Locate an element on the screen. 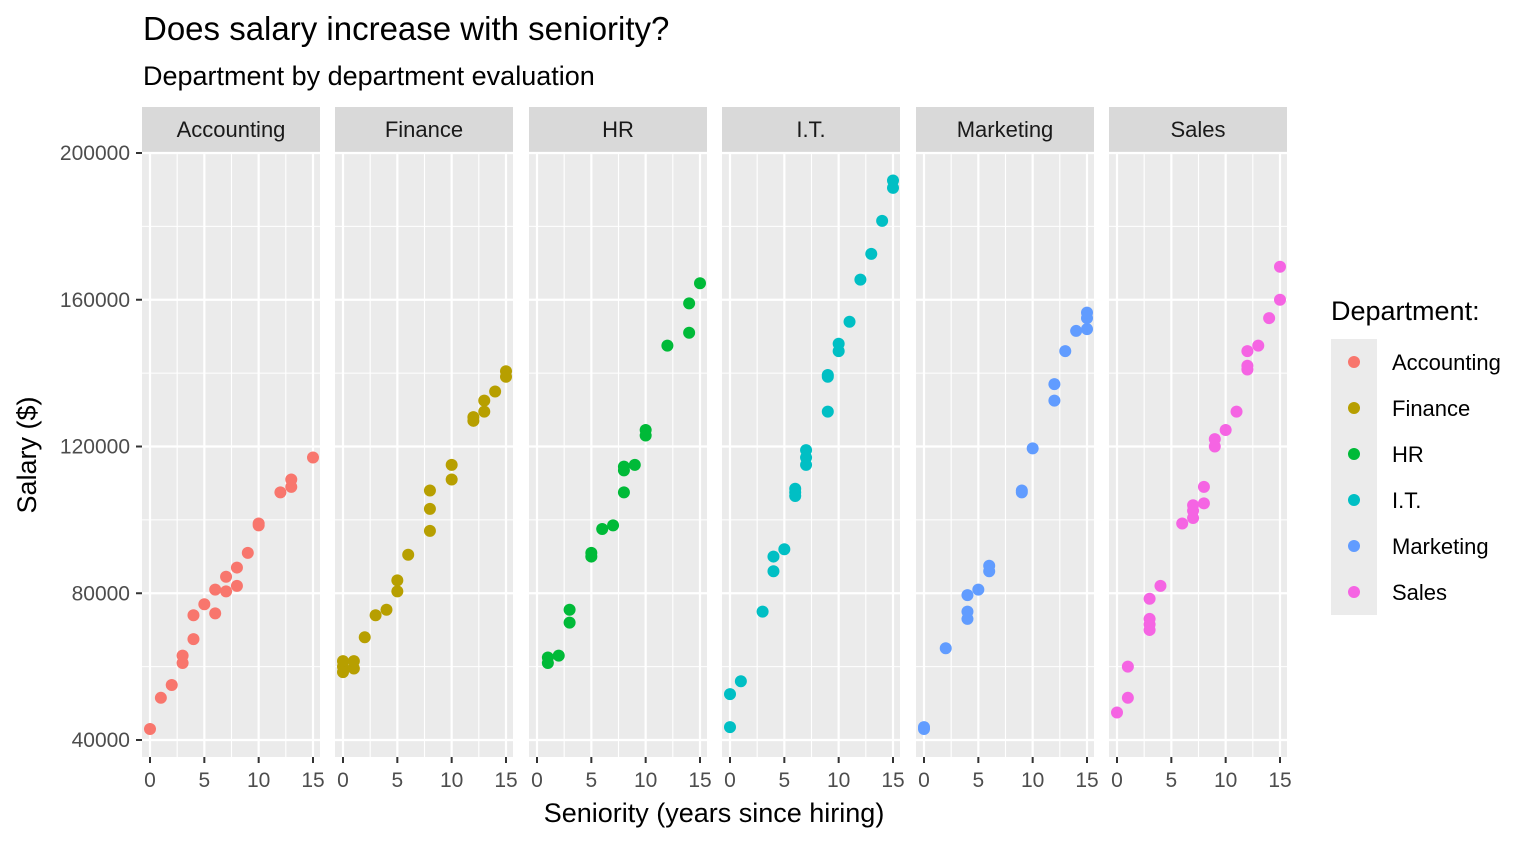  facet-accounting: Accounting 0 5 10 15 is located at coordinates (233, 449).